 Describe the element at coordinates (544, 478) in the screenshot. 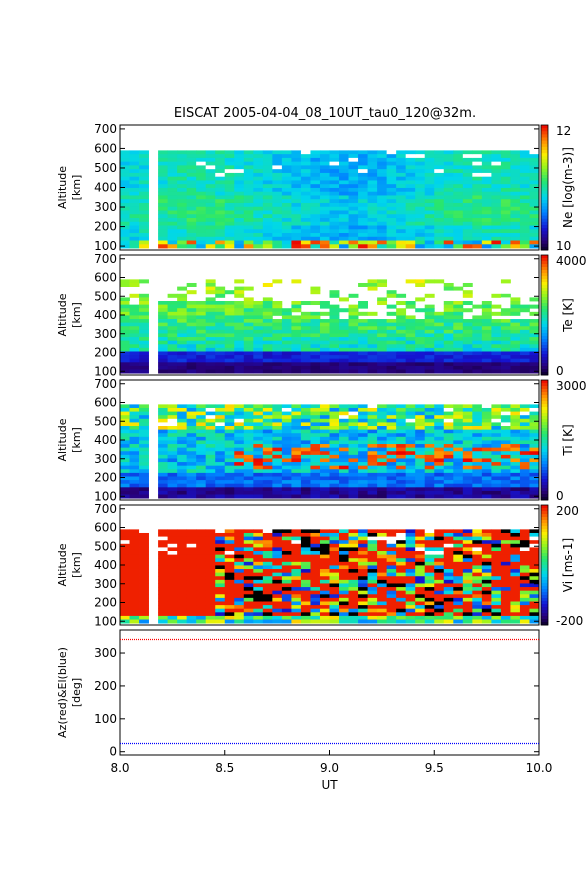

I see `colorbar-segment` at that location.